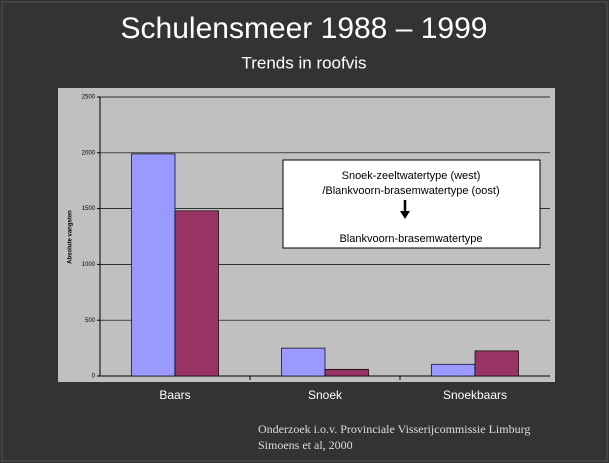 Image resolution: width=609 pixels, height=463 pixels. What do you see at coordinates (303, 62) in the screenshot?
I see `chart-subtitle: Trends in roofvis` at bounding box center [303, 62].